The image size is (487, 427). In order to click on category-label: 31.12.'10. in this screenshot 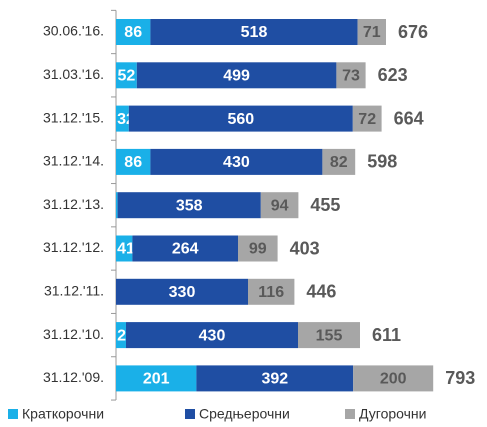, I will do `click(73, 334)`.